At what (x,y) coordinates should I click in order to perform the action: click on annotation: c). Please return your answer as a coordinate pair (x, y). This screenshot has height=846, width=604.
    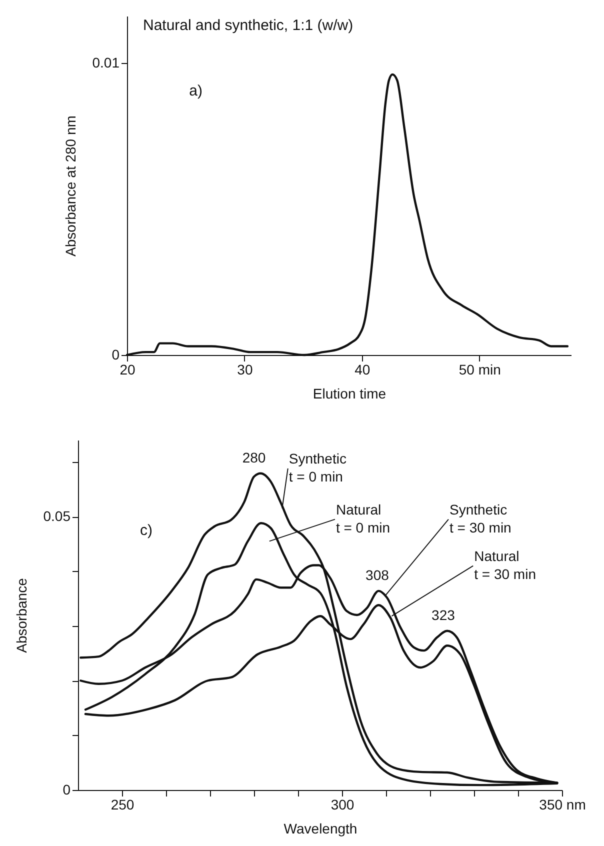
    Looking at the image, I should click on (146, 530).